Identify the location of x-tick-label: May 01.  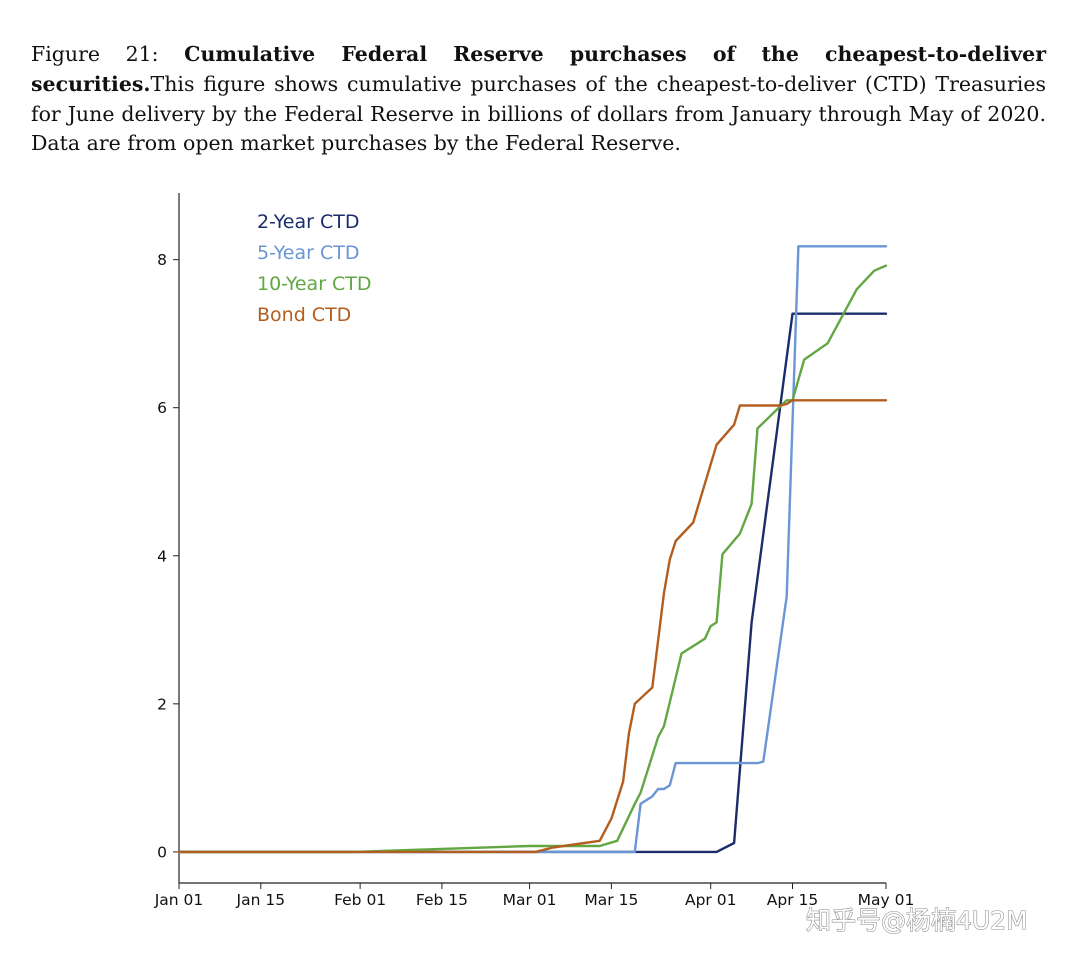
(886, 900).